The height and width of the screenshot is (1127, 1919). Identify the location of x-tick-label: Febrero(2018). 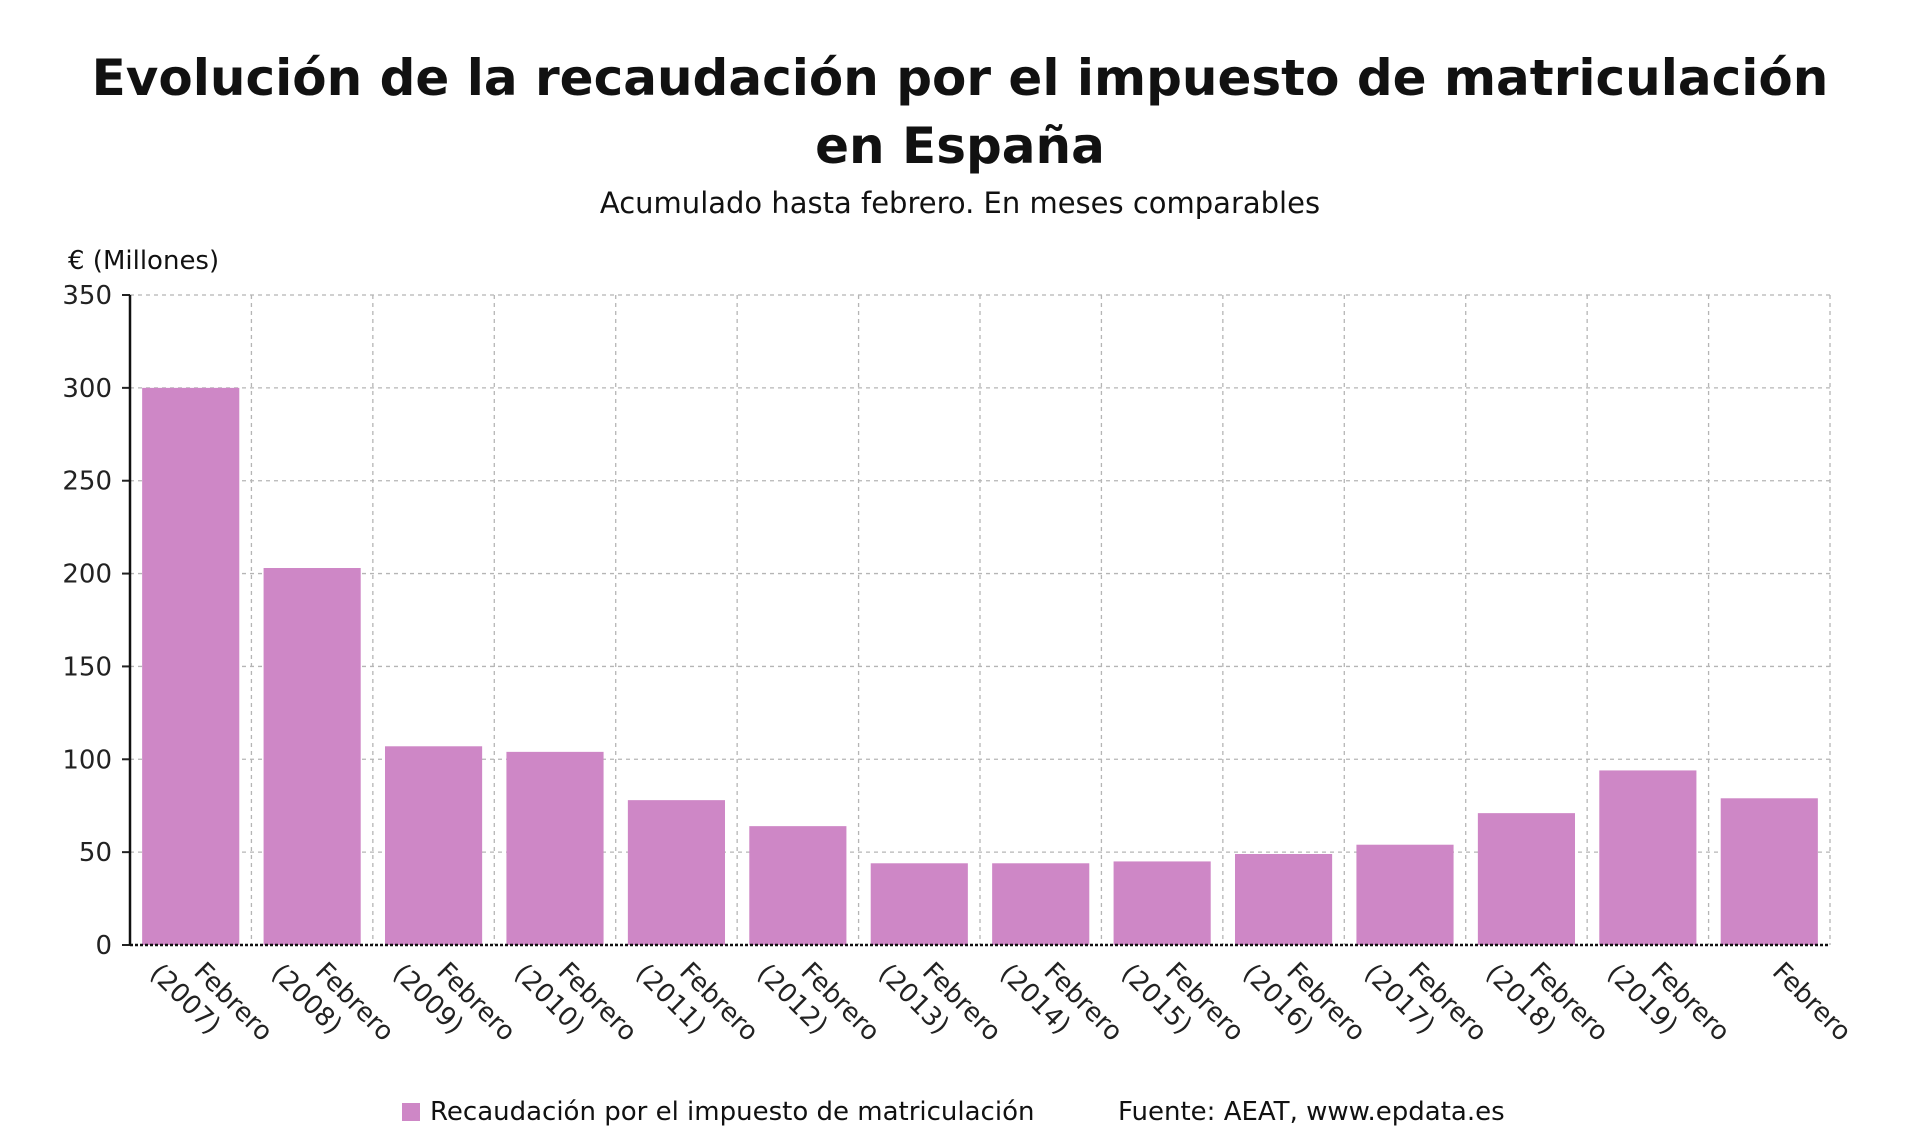
(1546, 1003).